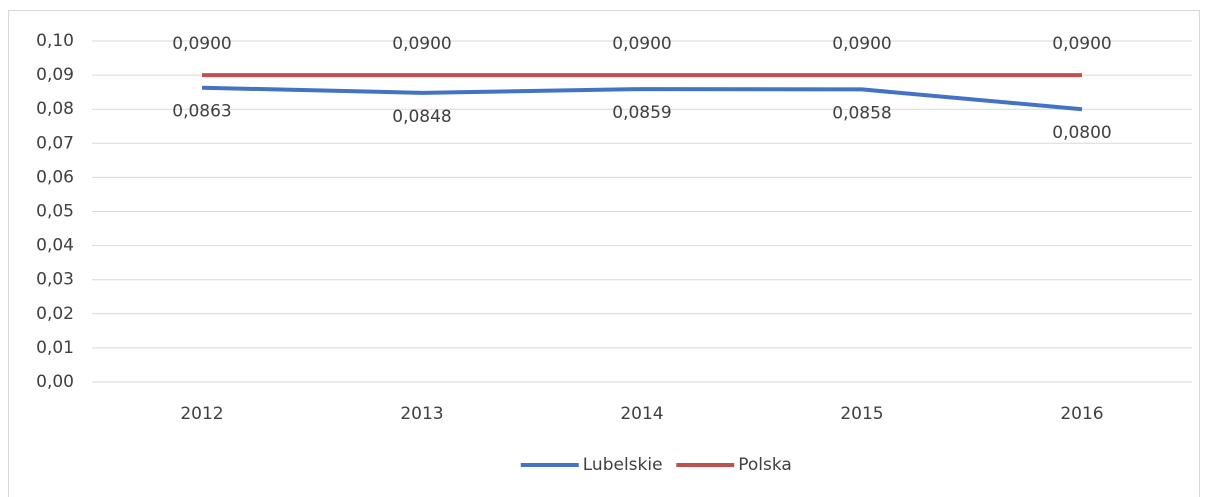  Describe the element at coordinates (55, 109) in the screenshot. I see `y-tick-label: 0,08` at that location.